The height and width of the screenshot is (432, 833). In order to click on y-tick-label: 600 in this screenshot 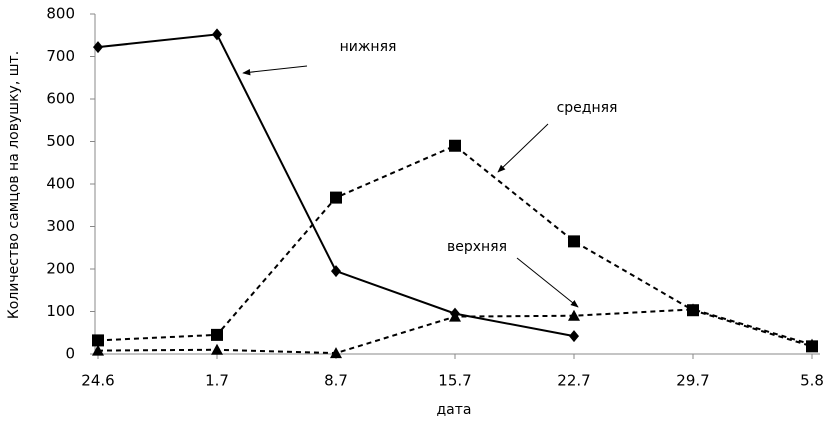, I will do `click(60, 99)`.